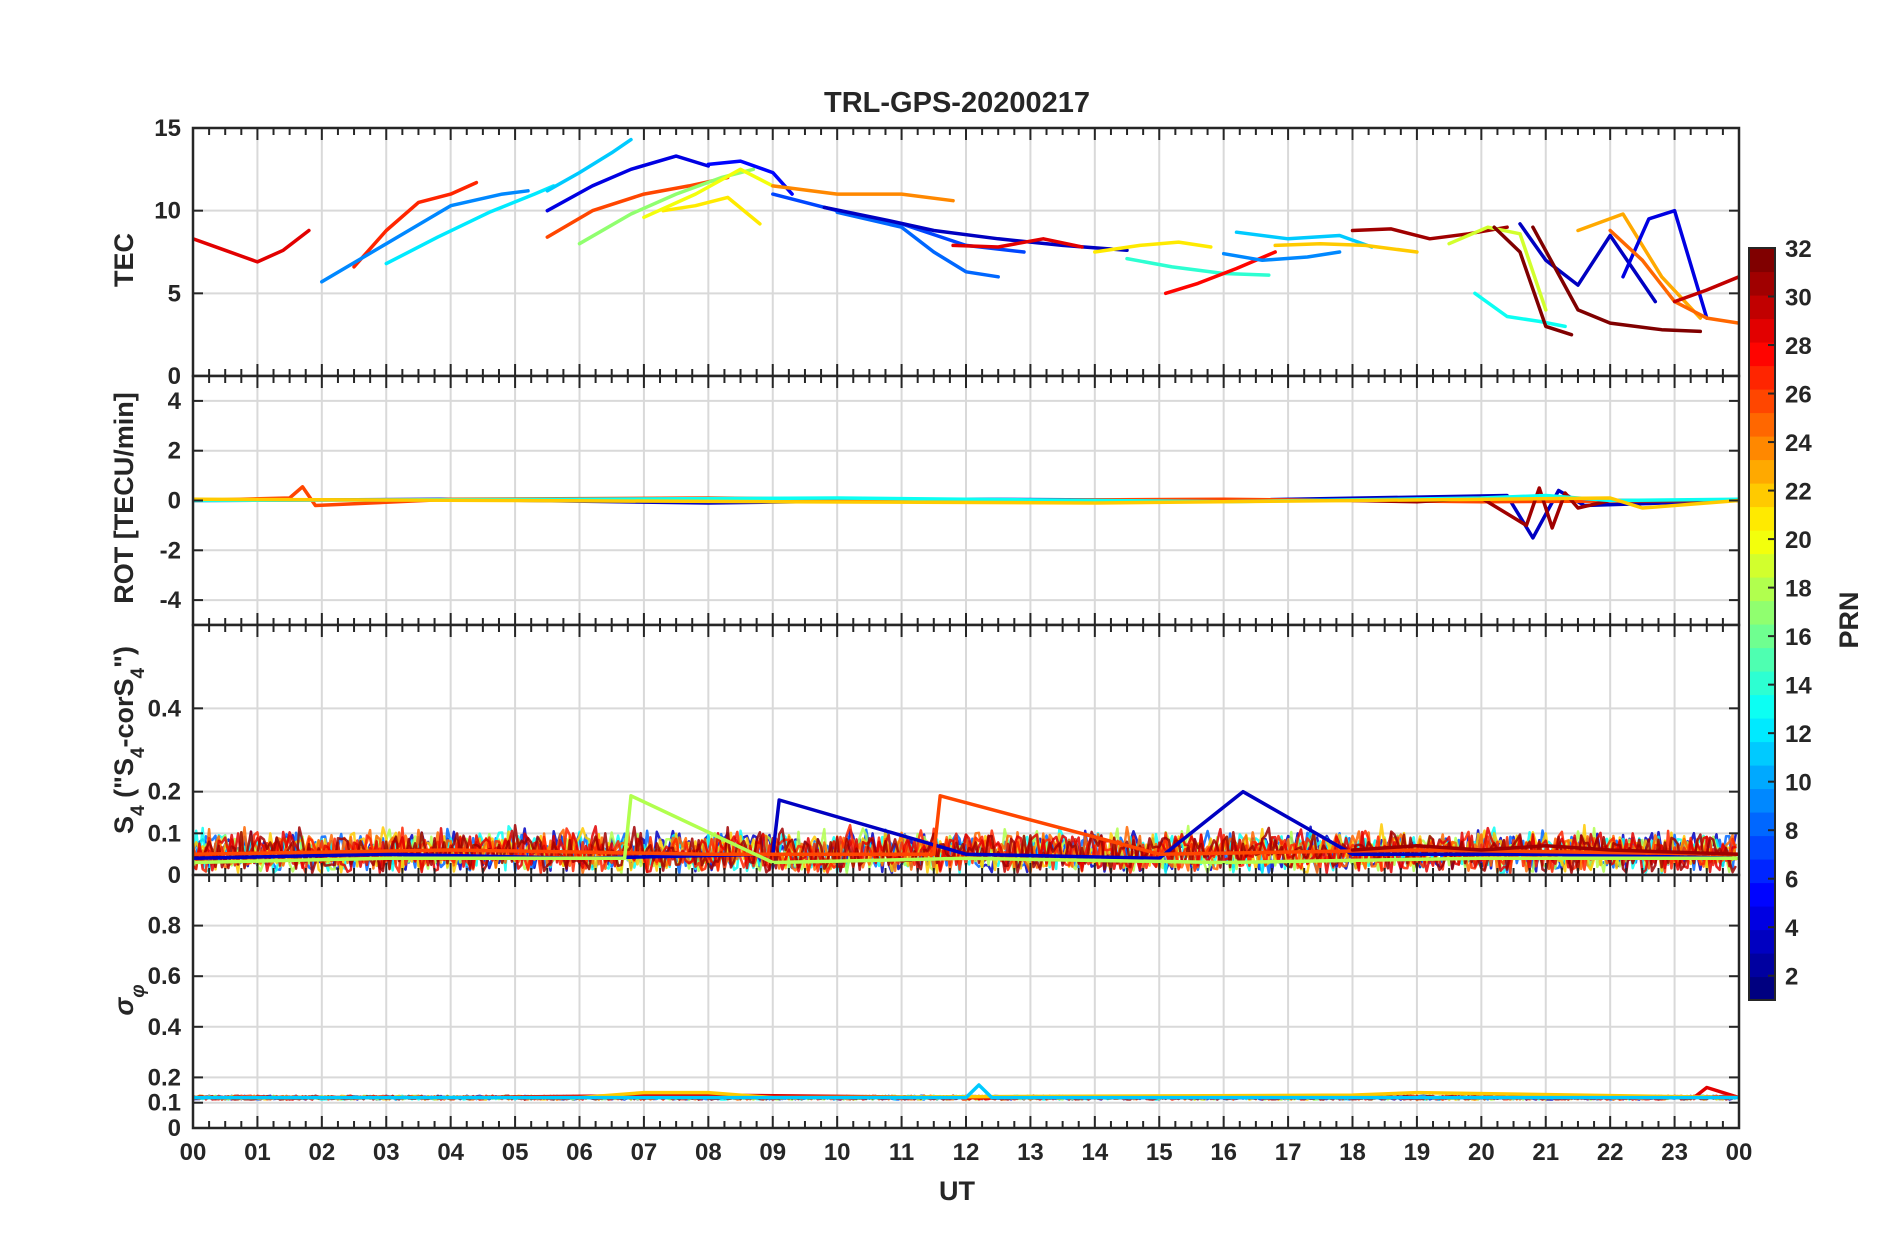  I want to click on colorbar-label: PRN, so click(1849, 619).